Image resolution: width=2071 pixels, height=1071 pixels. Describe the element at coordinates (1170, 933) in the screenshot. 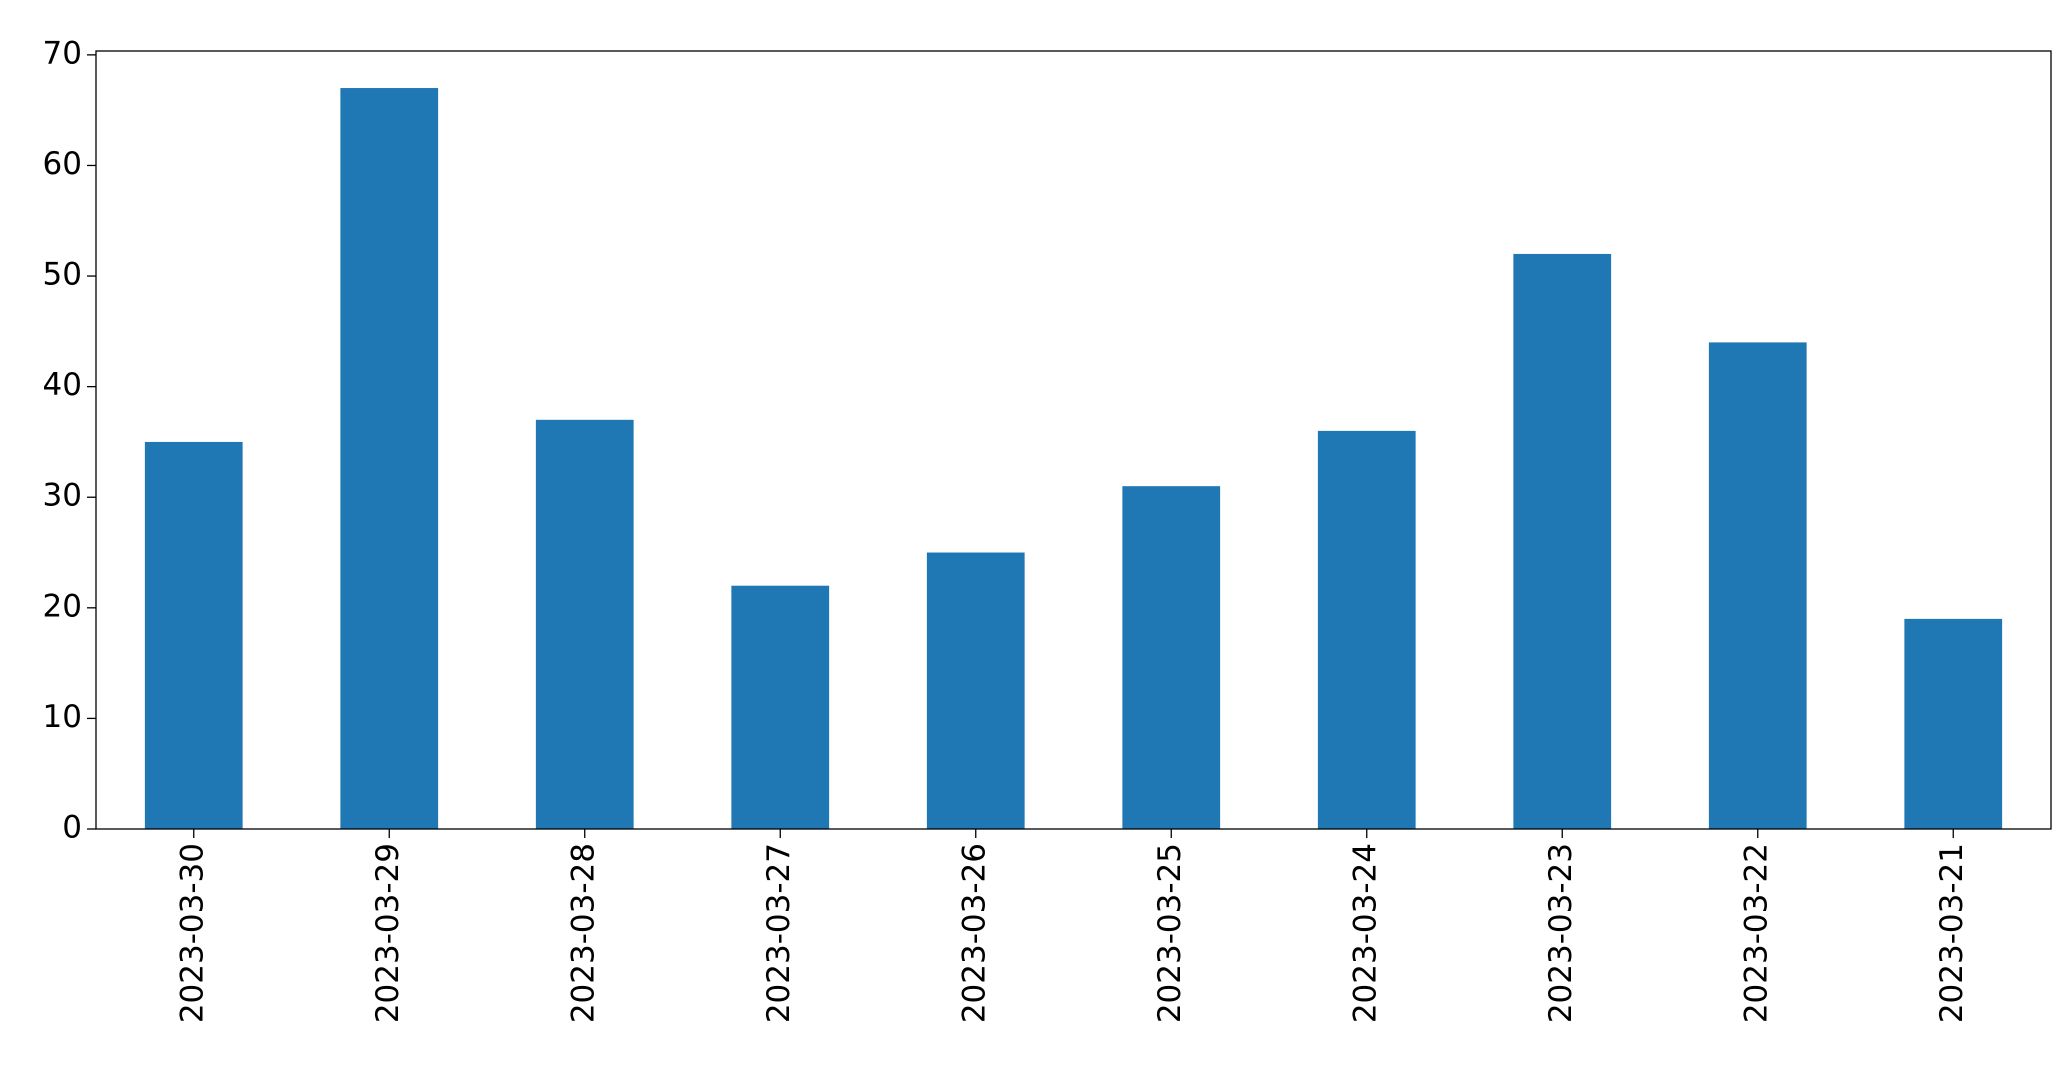

I see `x-tick-label: 2023-03-25` at that location.